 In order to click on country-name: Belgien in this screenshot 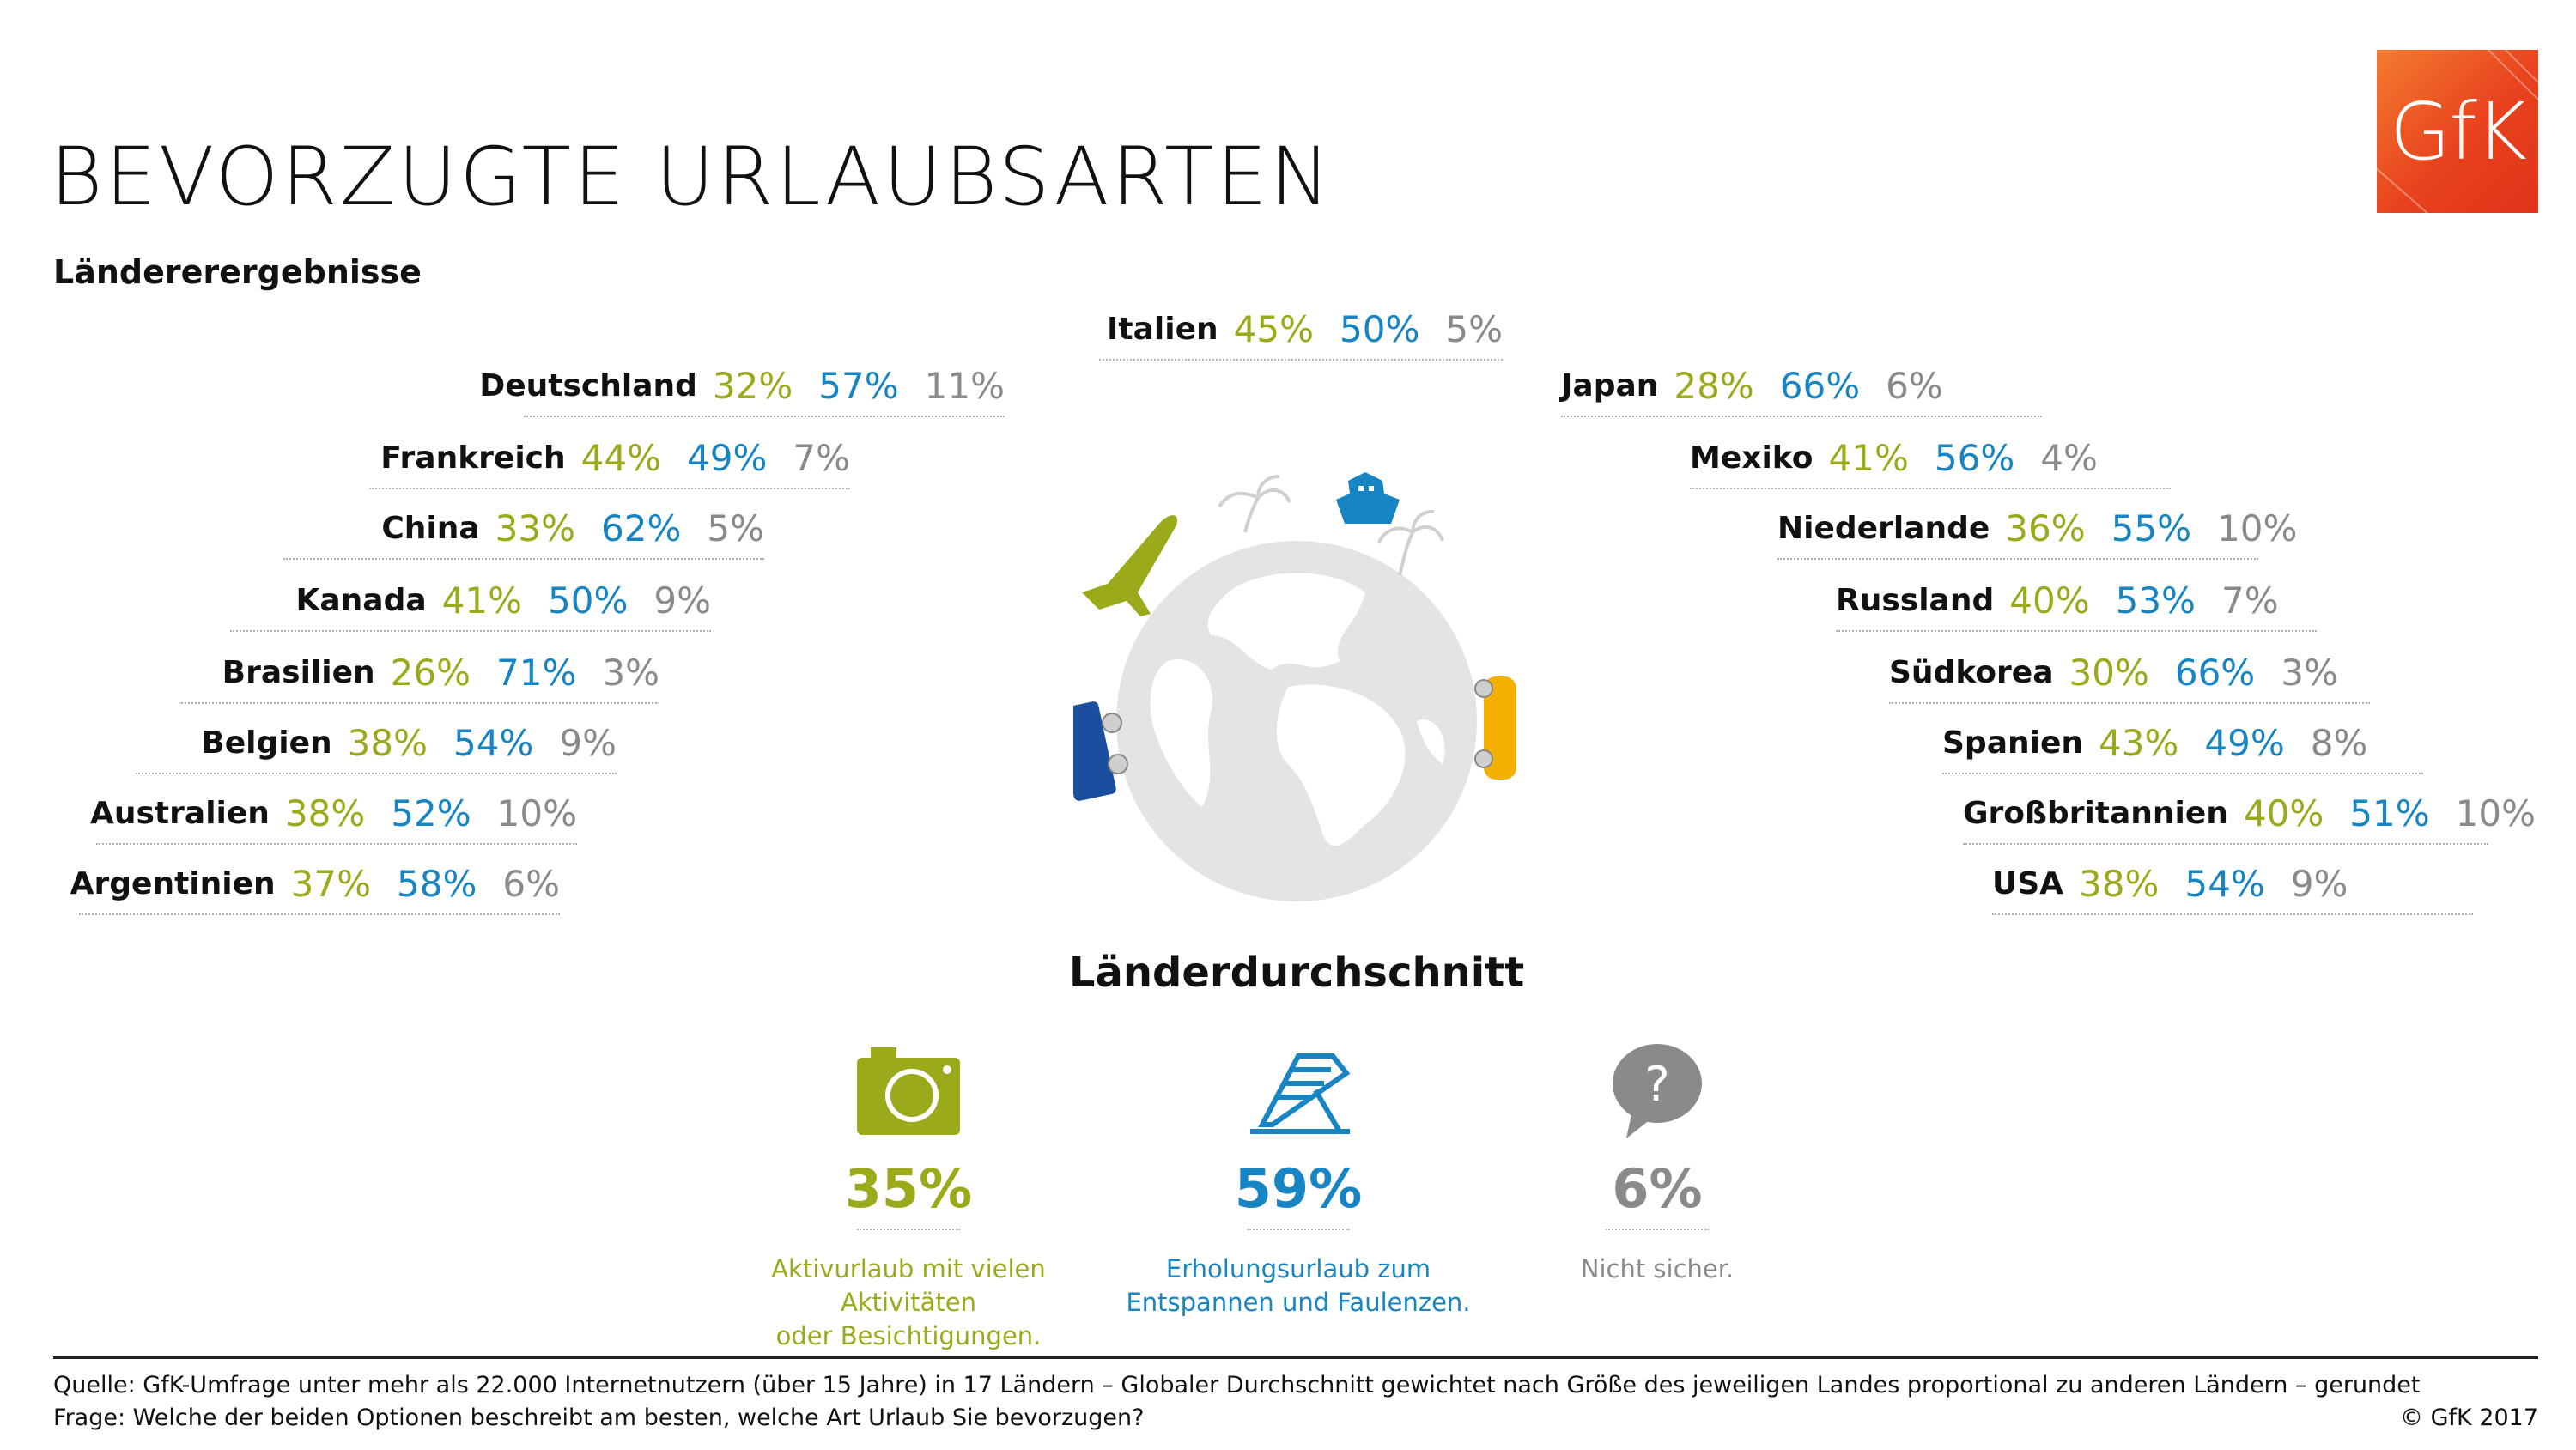, I will do `click(266, 743)`.